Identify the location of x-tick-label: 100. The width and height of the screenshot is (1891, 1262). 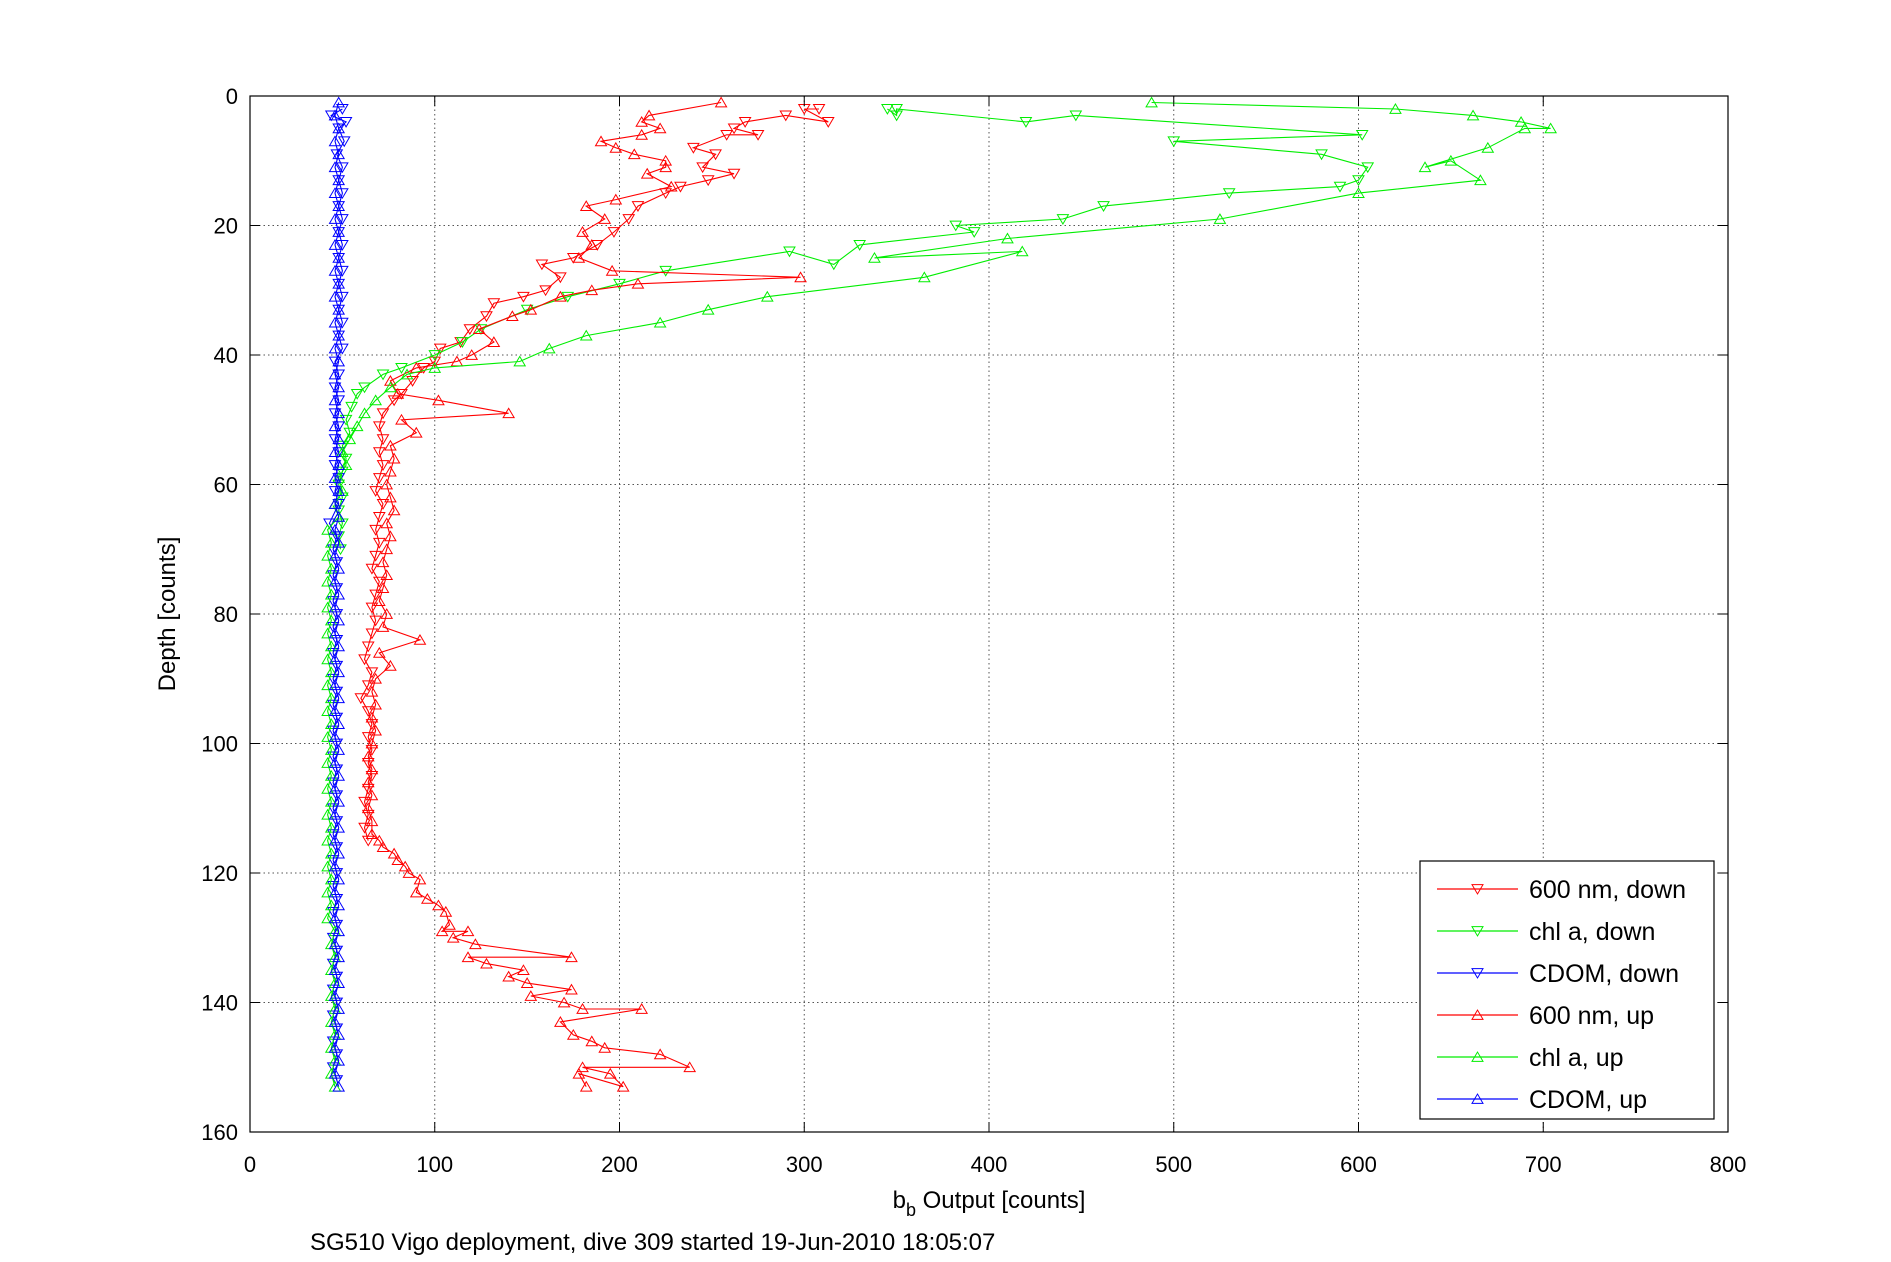
(434, 1164).